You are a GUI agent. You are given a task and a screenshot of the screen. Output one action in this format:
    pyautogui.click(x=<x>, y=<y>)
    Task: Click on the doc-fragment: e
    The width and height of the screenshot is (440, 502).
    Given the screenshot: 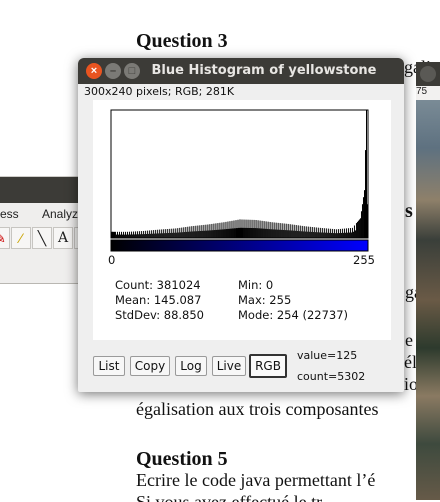 What is the action you would take?
    pyautogui.click(x=409, y=340)
    